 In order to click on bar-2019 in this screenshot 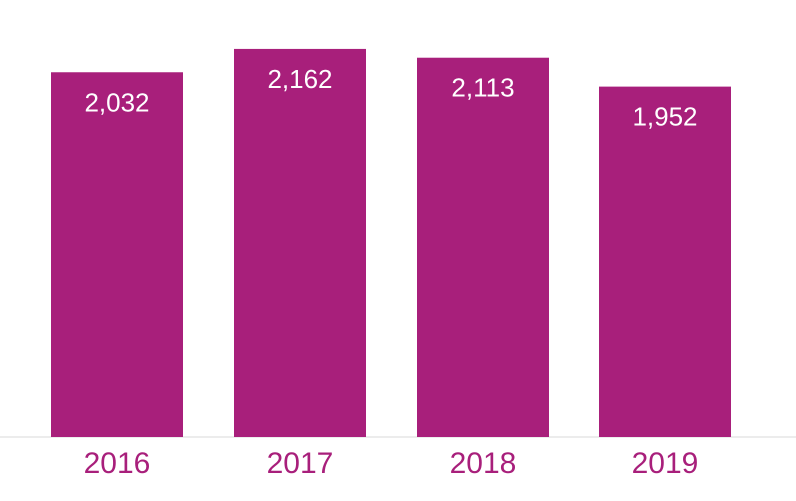, I will do `click(665, 261)`.